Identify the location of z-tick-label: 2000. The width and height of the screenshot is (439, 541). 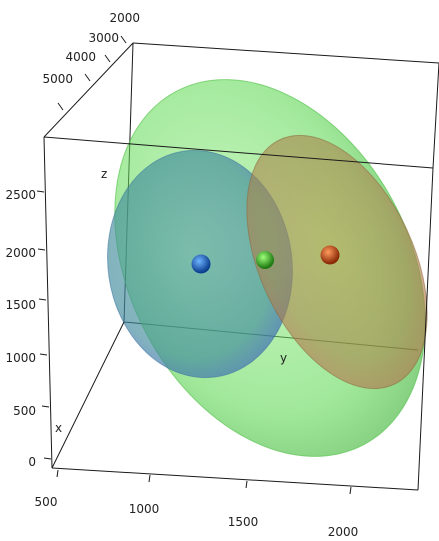
(20, 253).